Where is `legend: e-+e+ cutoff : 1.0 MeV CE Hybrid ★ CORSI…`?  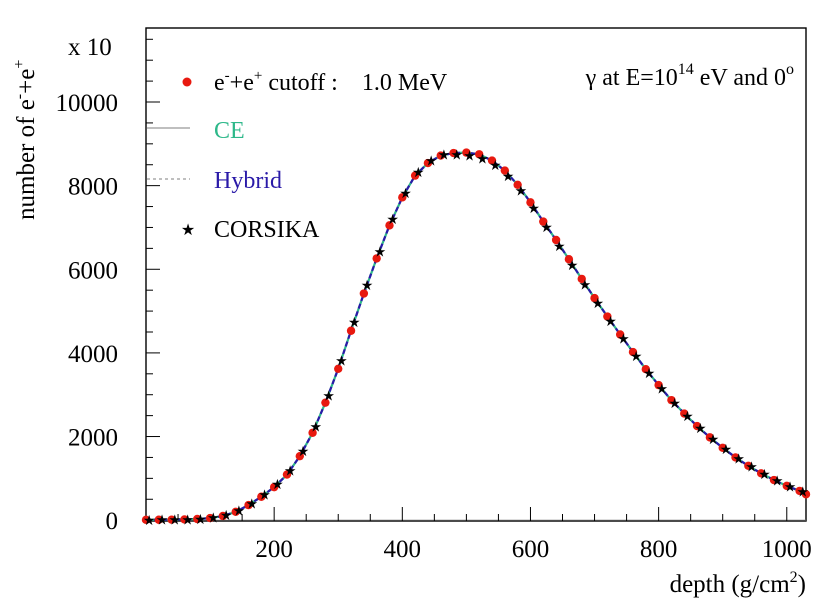 legend: e-+e+ cutoff : 1.0 MeV CE Hybrid ★ CORSI… is located at coordinates (297, 155).